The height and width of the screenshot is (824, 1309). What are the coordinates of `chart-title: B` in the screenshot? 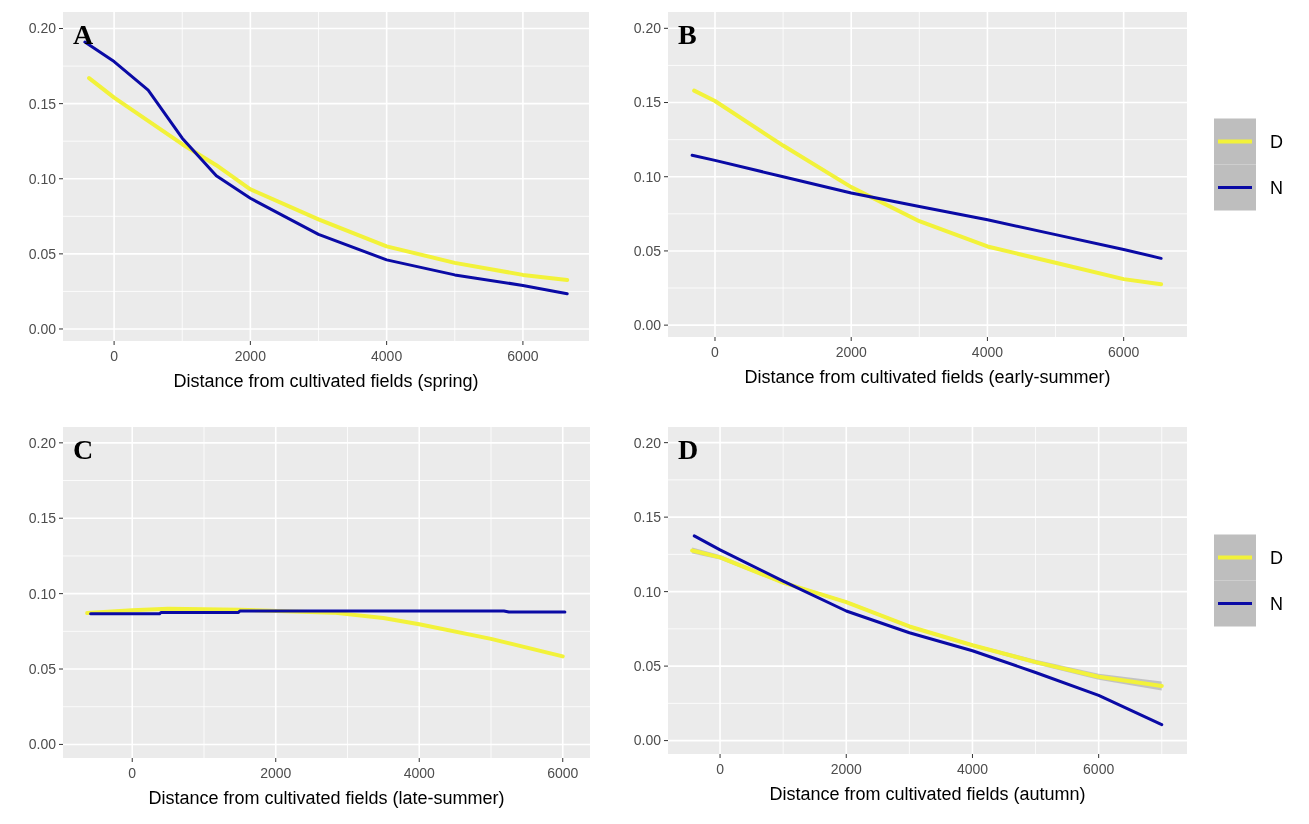 It's located at (687, 34).